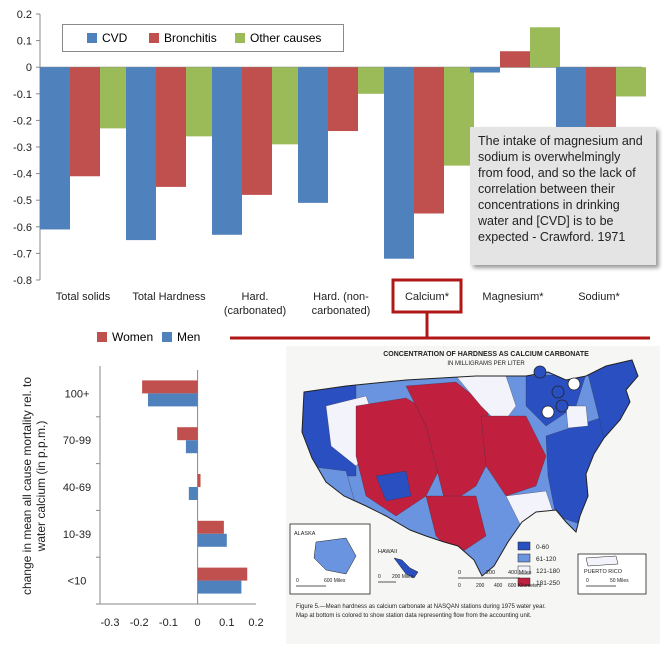 The image size is (663, 646). I want to click on y-tick-label: 0.2, so click(24, 15).